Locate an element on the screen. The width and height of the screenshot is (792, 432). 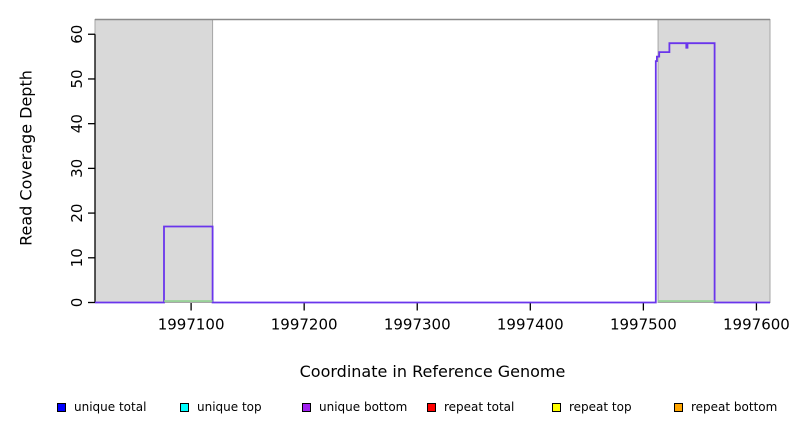
unique-bottom-swatch-icon is located at coordinates (306, 407).